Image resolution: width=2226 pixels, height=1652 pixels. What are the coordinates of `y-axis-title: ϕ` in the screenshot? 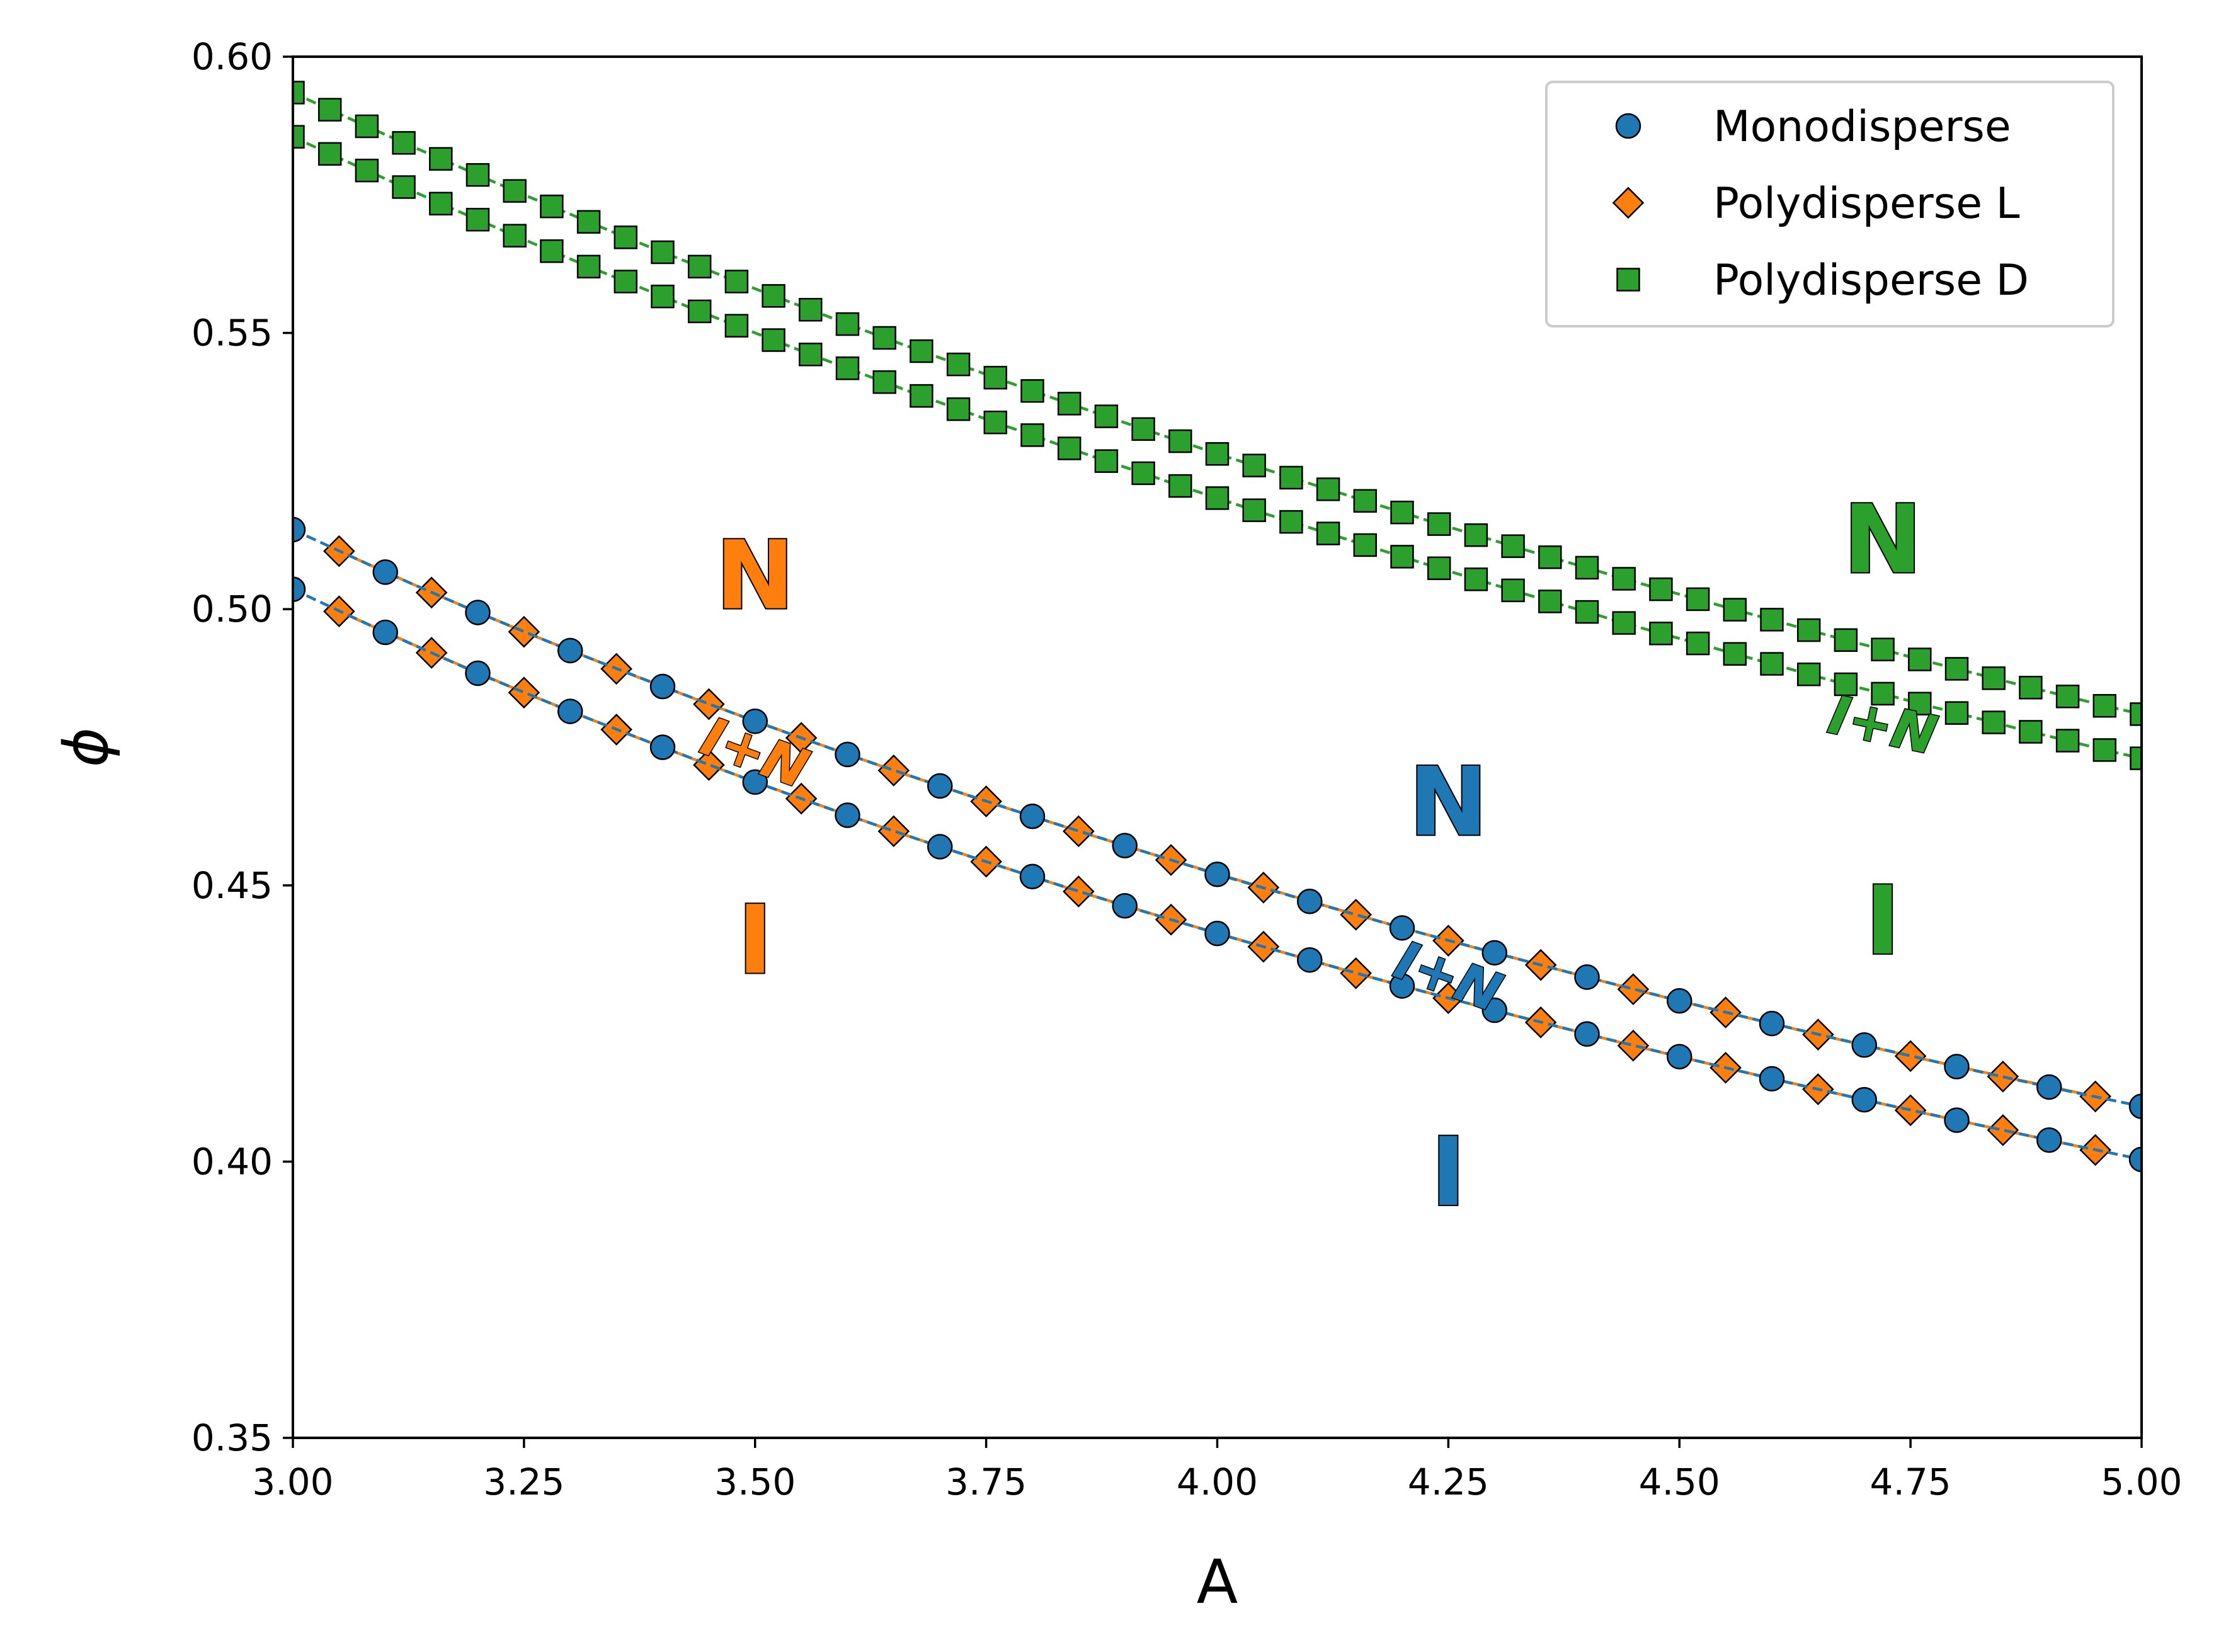 It's located at (86, 747).